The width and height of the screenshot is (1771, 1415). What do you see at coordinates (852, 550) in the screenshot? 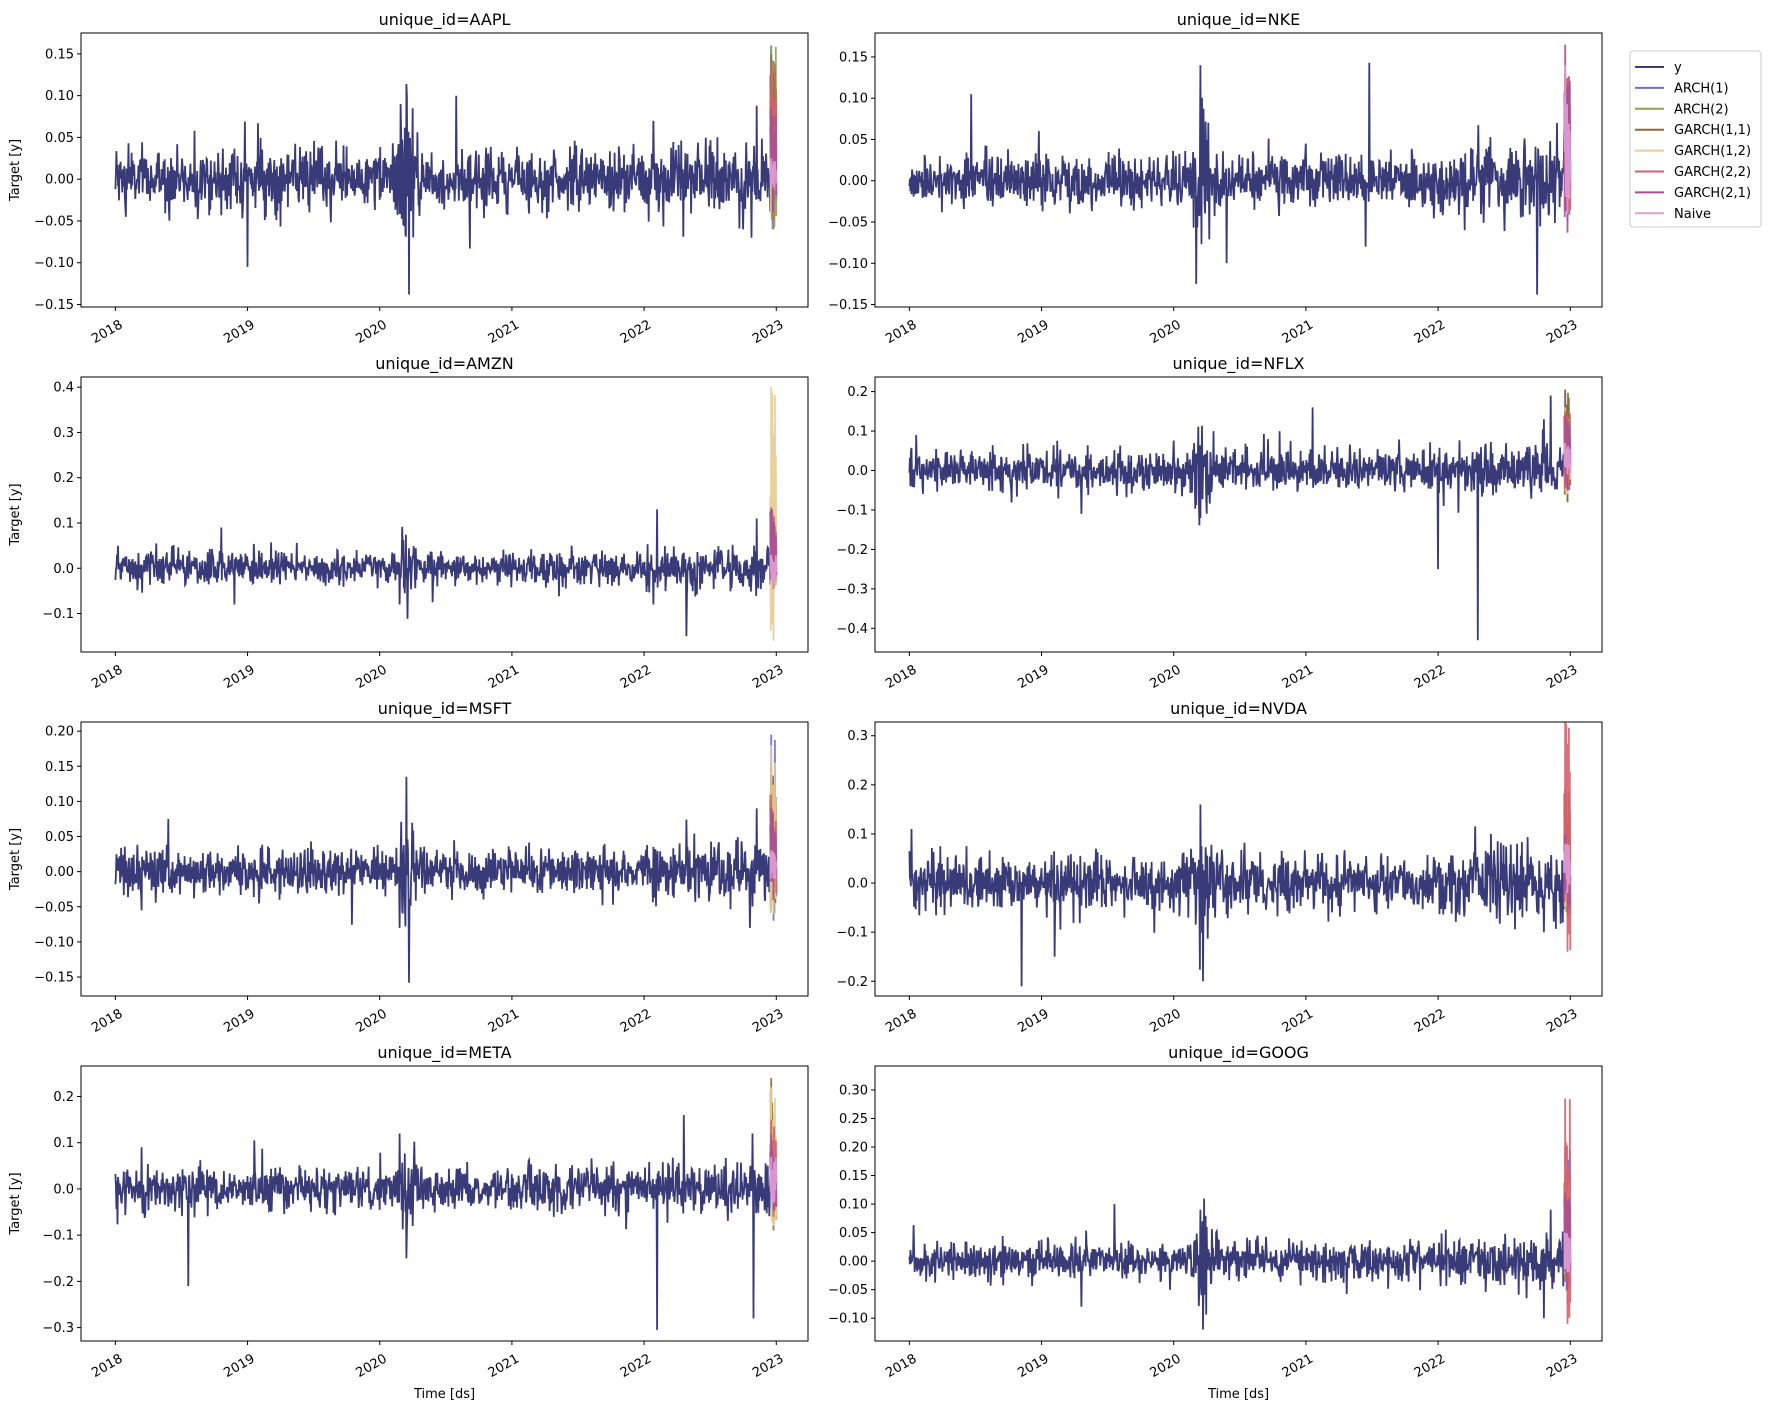
I see `y-tick-label: −0.2` at bounding box center [852, 550].